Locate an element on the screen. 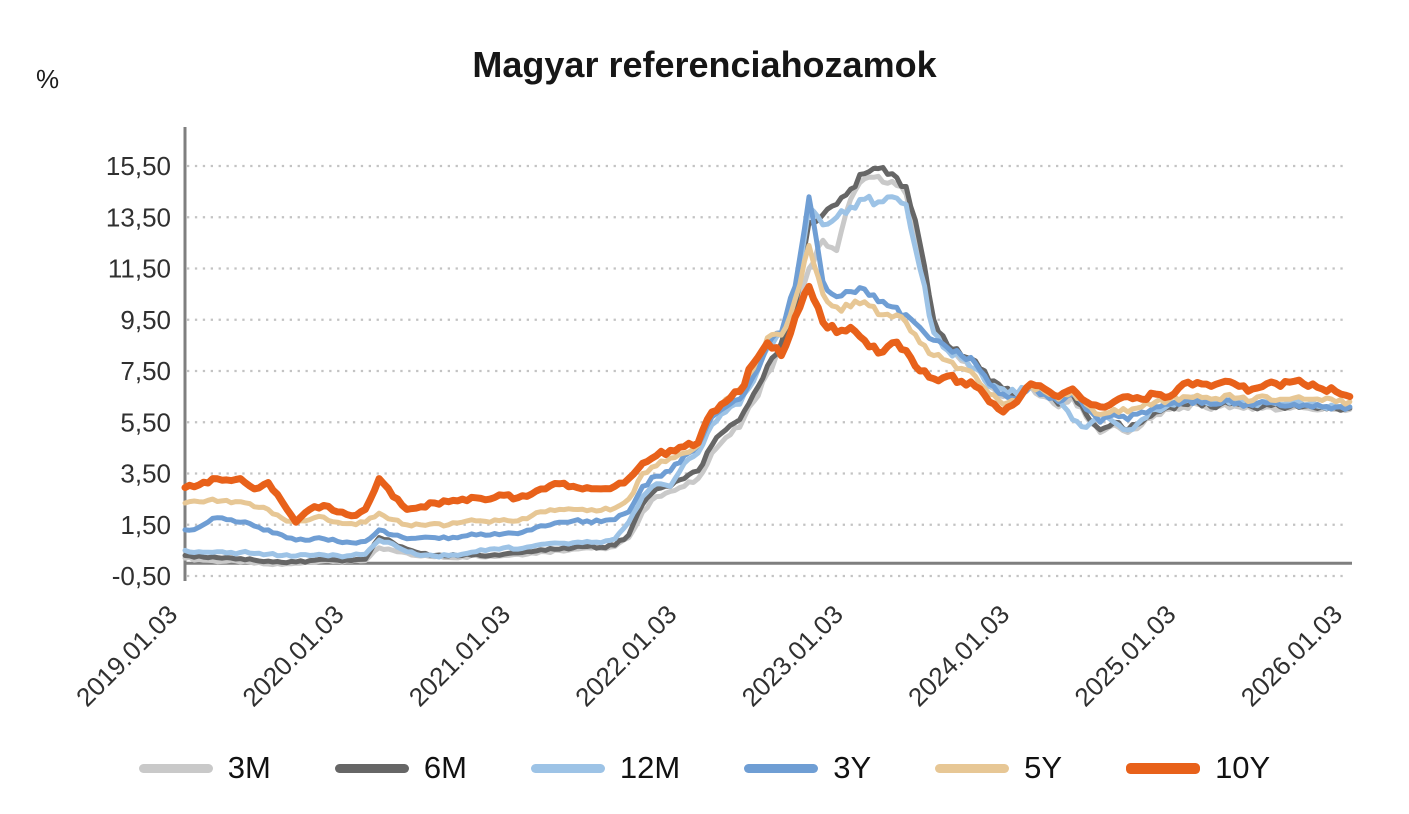  legend-swatch-3M is located at coordinates (175, 768).